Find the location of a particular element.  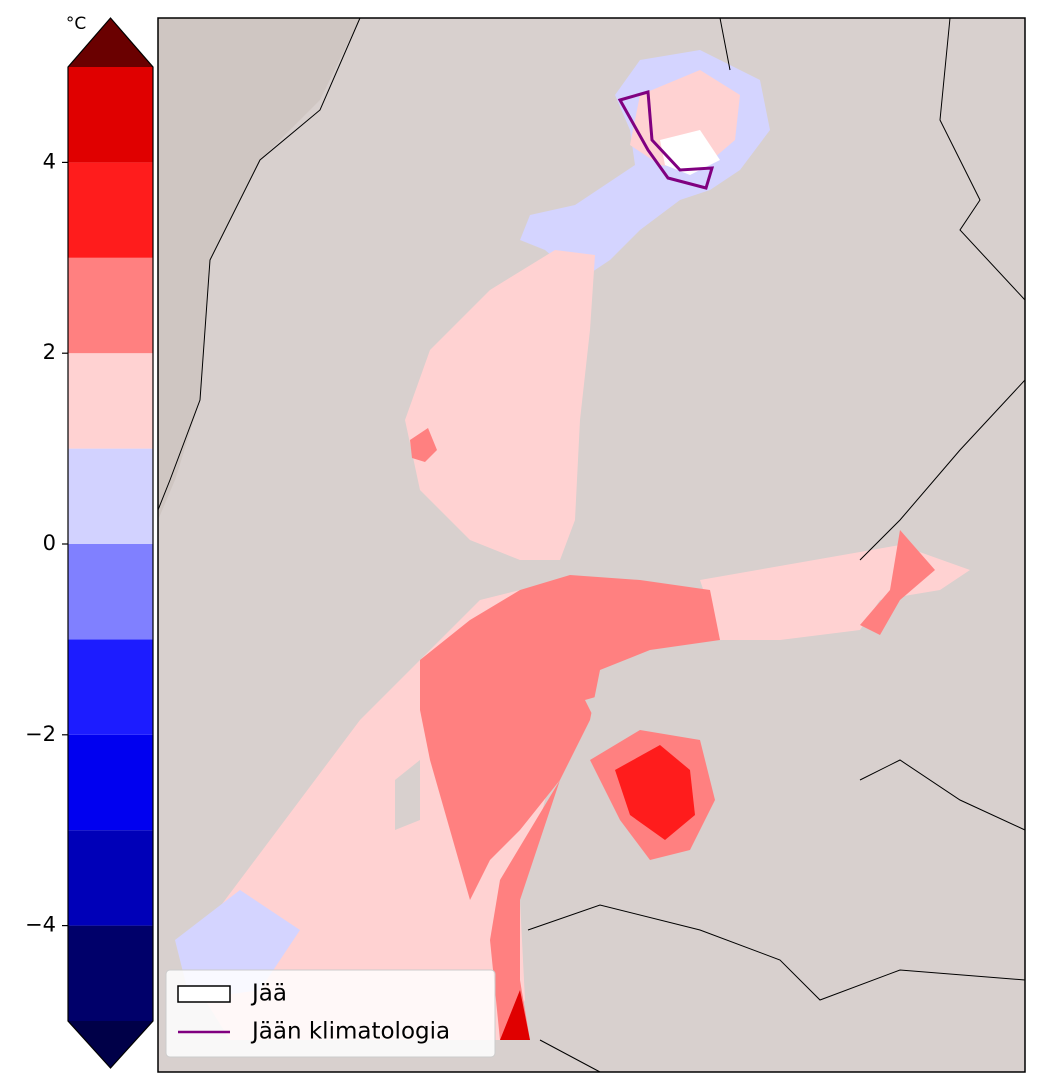

colorbar-unit: °C is located at coordinates (76, 24).